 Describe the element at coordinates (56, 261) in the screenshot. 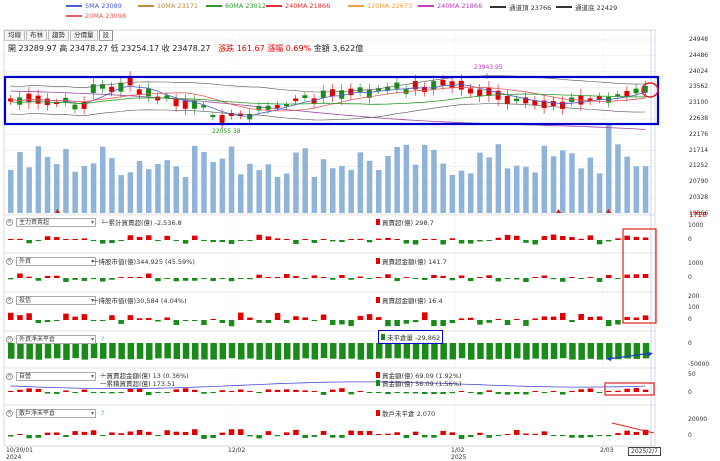

I see `indicator-select: 外資` at that location.